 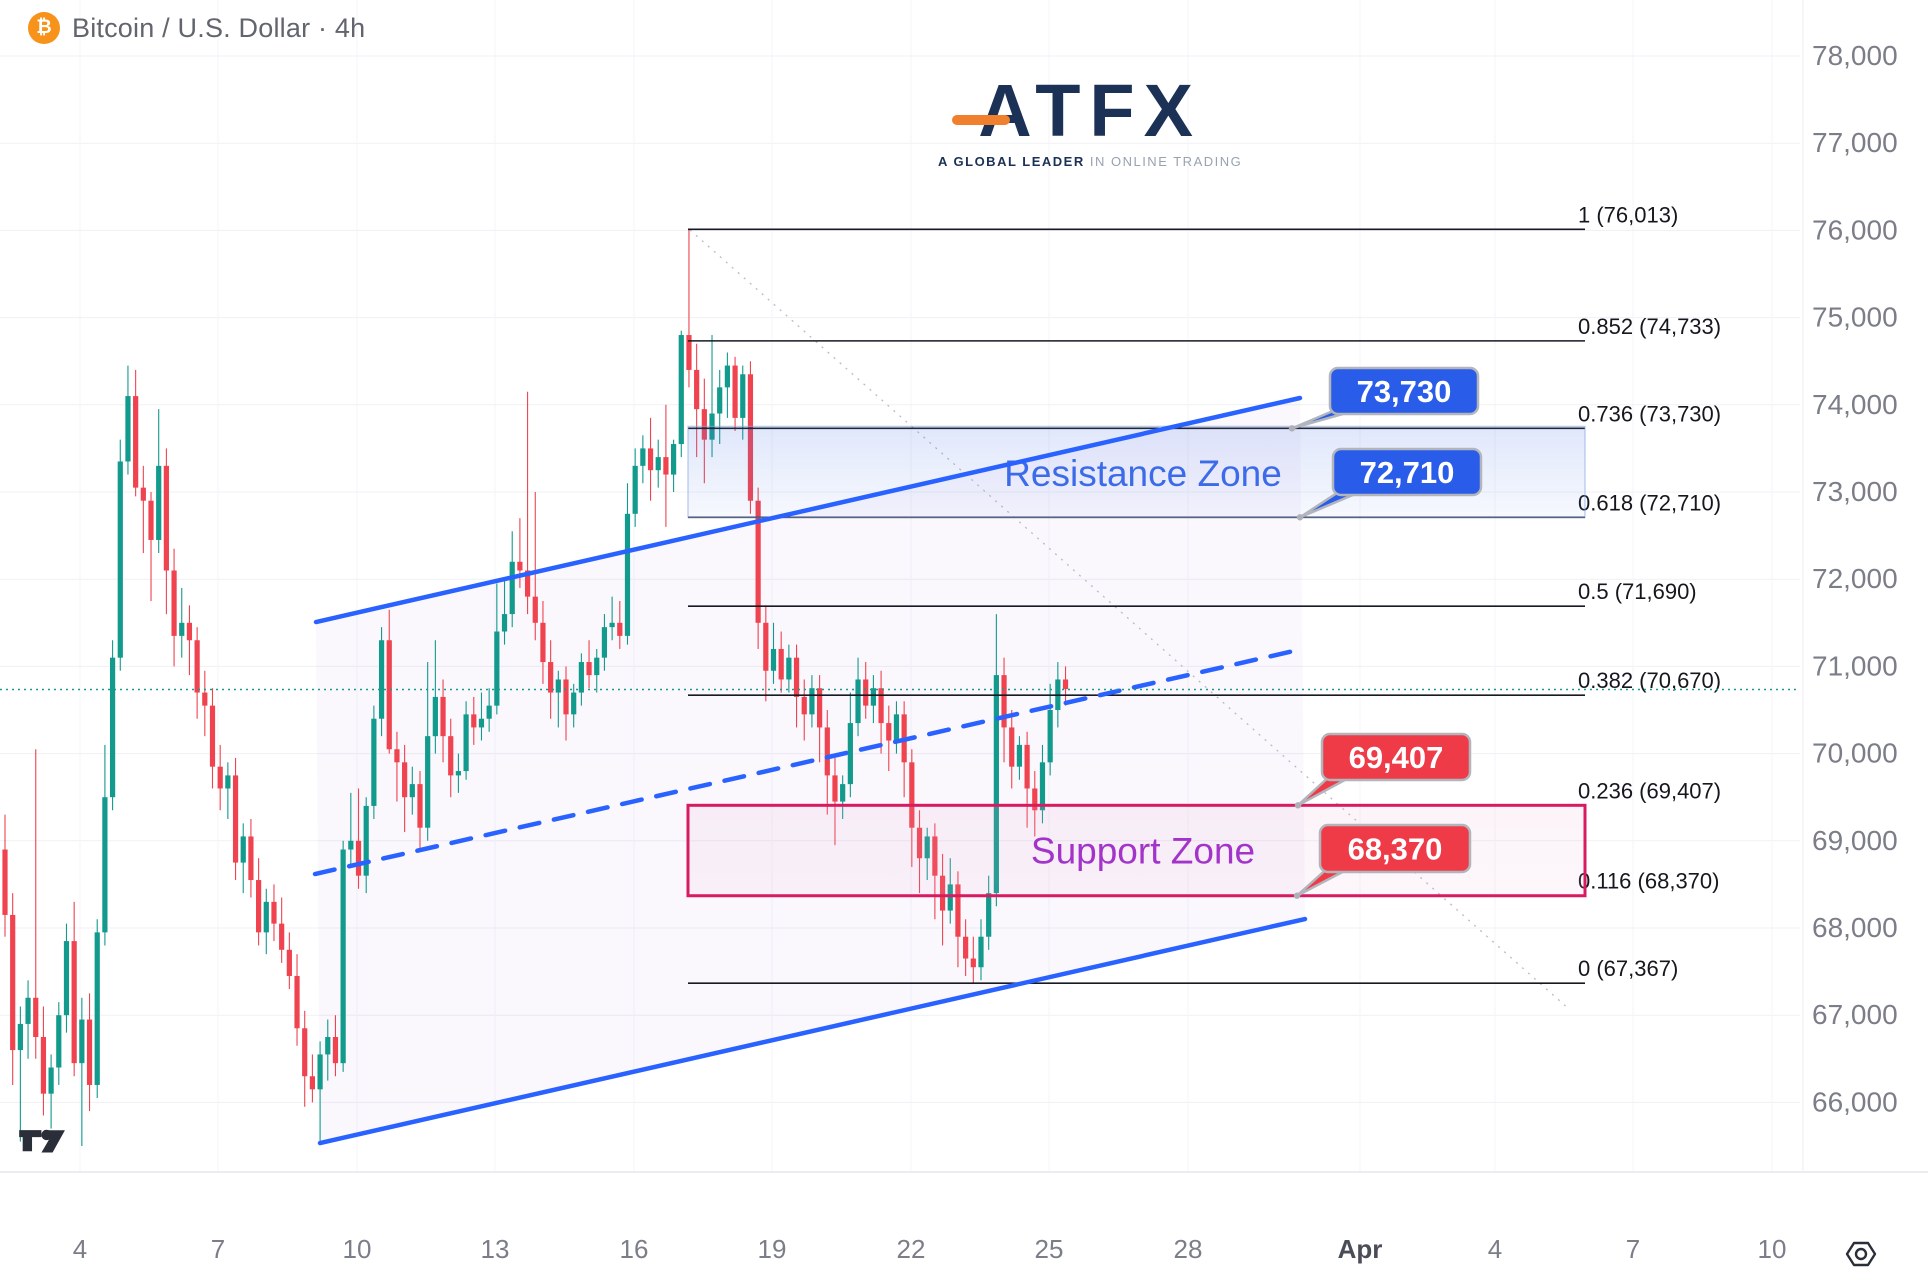 I want to click on hexagon-settings-icon, so click(x=1861, y=1256).